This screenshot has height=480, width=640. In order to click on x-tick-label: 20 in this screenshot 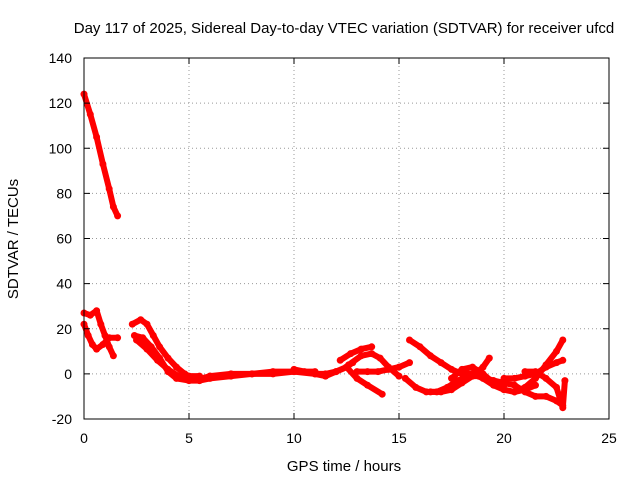, I will do `click(504, 438)`.